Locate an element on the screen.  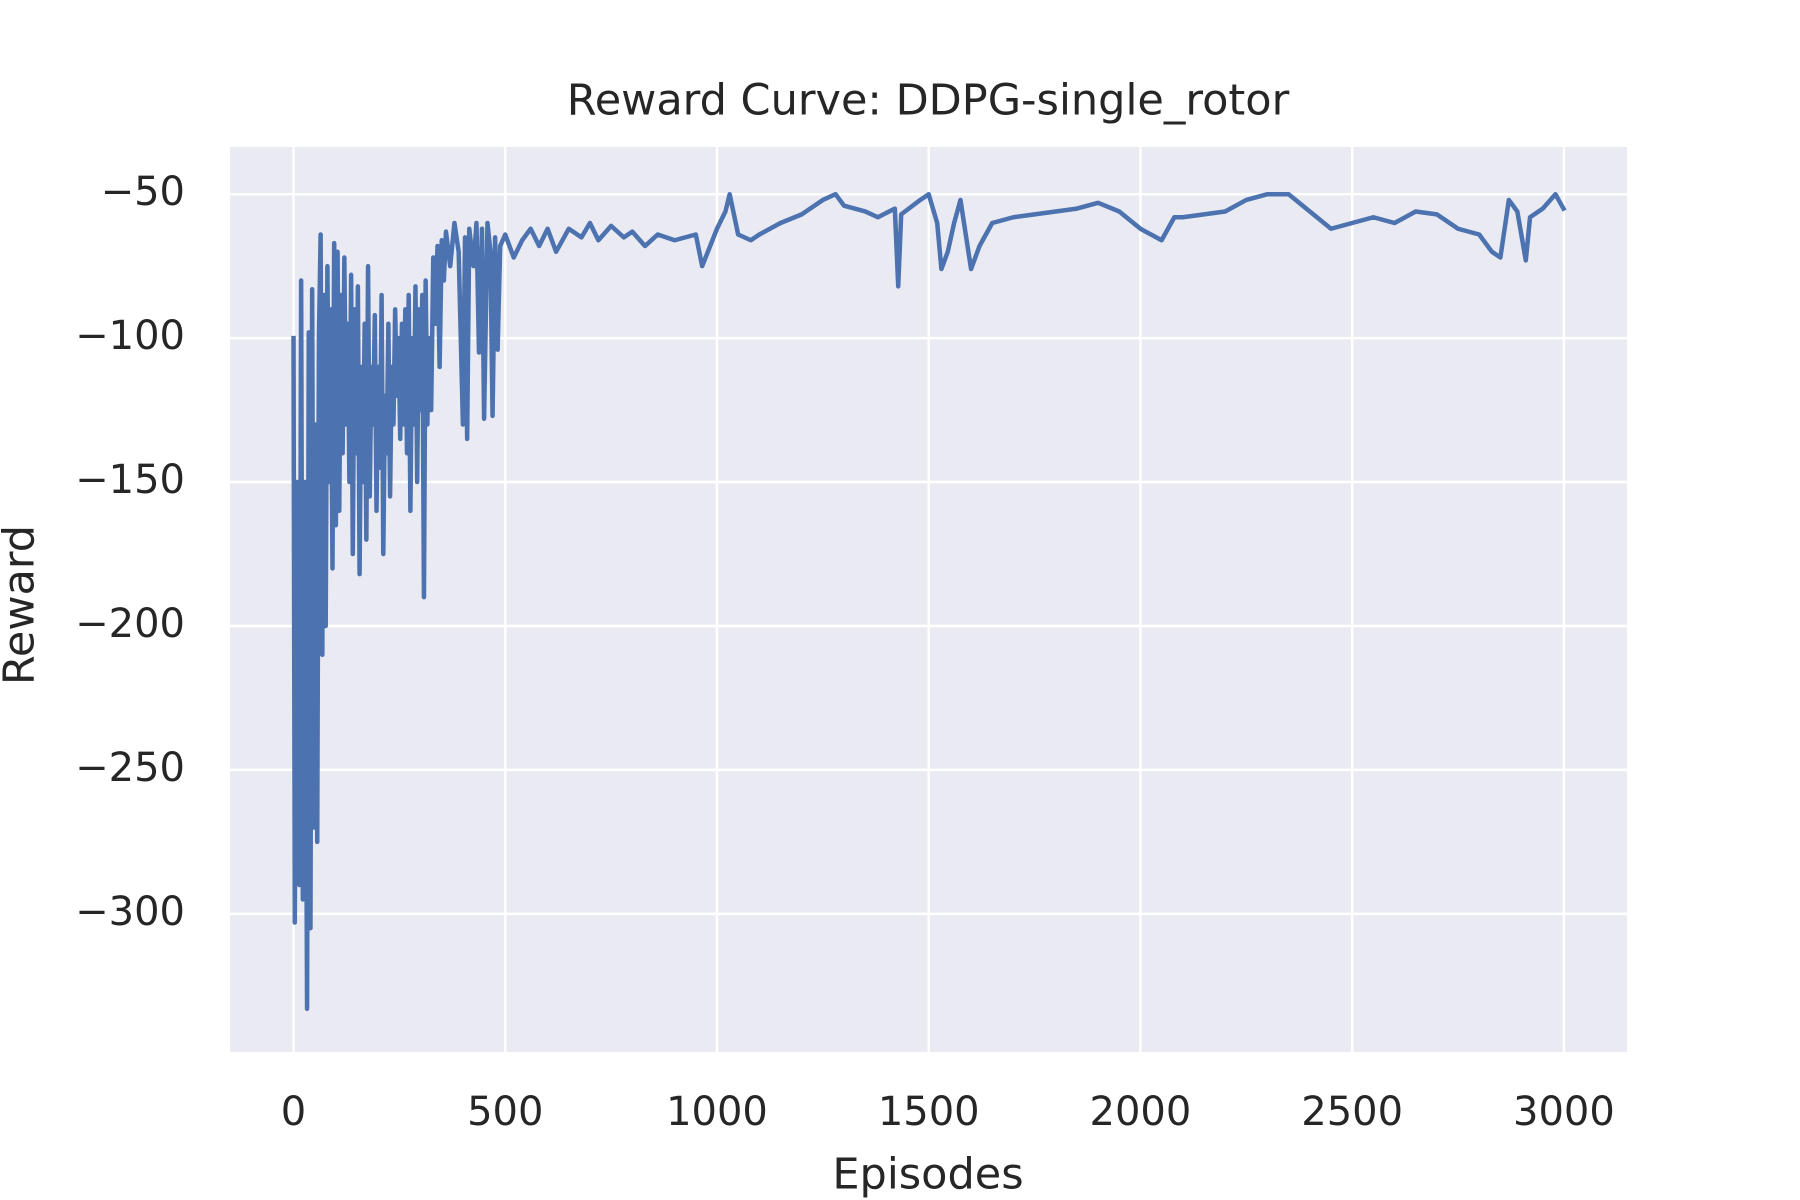
x-tick-label: 3000 is located at coordinates (1564, 1112).